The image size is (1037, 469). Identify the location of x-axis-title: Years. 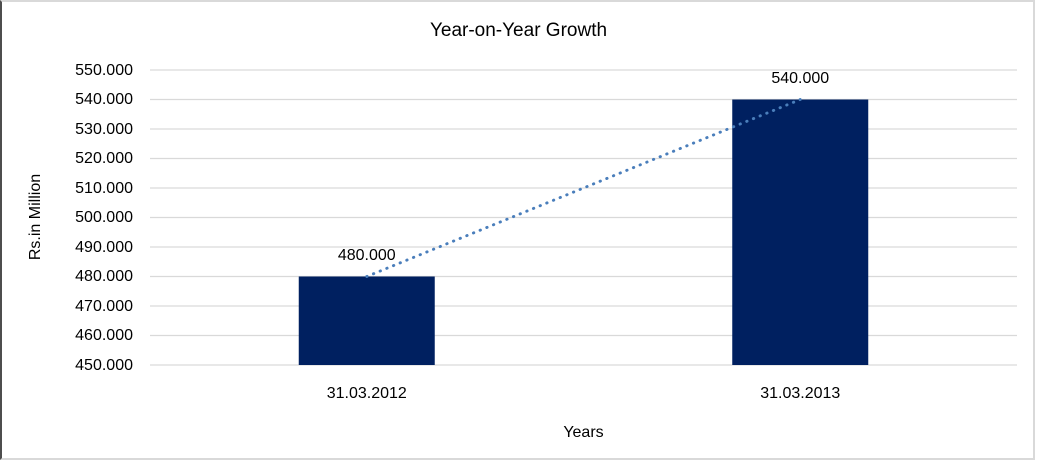
(583, 432).